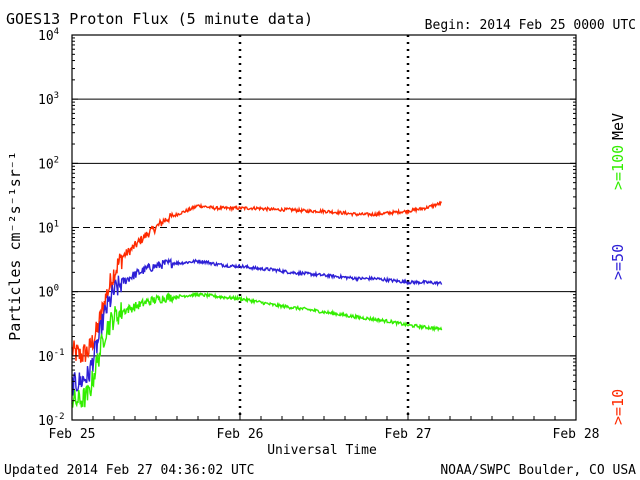 This screenshot has height=480, width=640. Describe the element at coordinates (538, 470) in the screenshot. I see `credit-label: NOAA/SWPC Boulder, CO USA` at that location.